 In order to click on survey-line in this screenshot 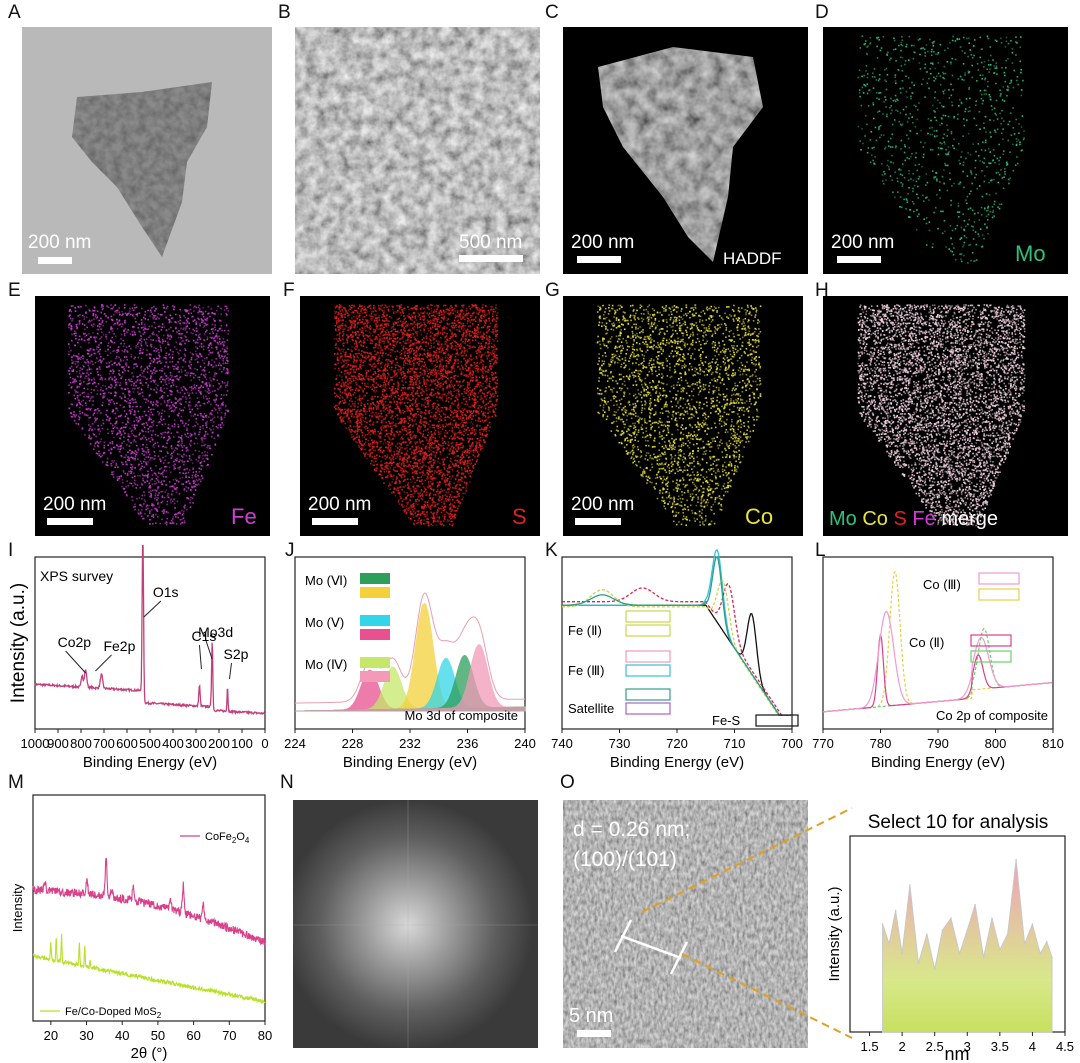, I will do `click(150, 630)`.